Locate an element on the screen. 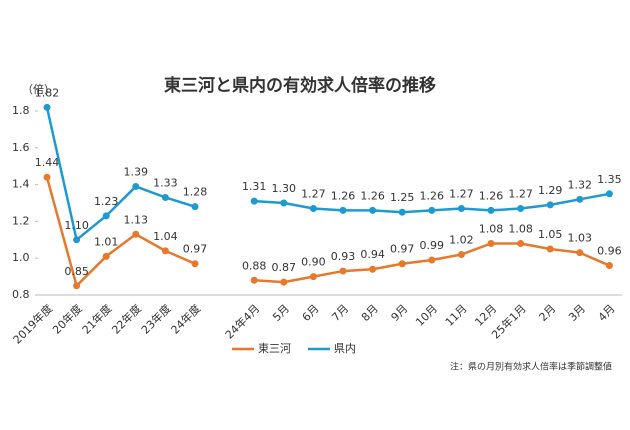 The width and height of the screenshot is (630, 430). chart-title: 東三河と県内の有効求人倍率の推移 is located at coordinates (300, 85).